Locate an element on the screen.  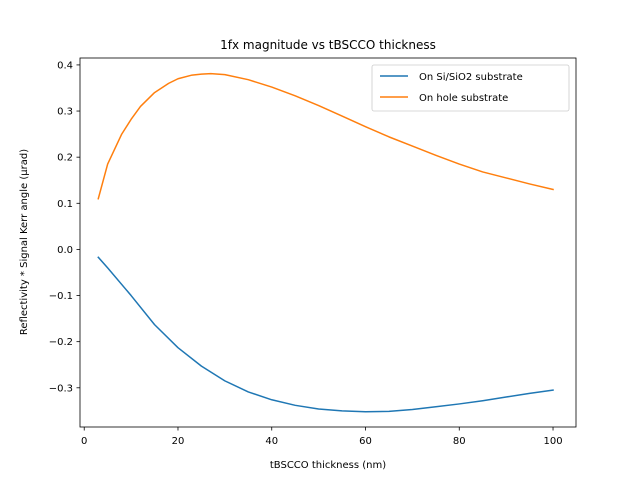
legend: On Si/SiO2 substrate On hole substrate is located at coordinates (470, 88).